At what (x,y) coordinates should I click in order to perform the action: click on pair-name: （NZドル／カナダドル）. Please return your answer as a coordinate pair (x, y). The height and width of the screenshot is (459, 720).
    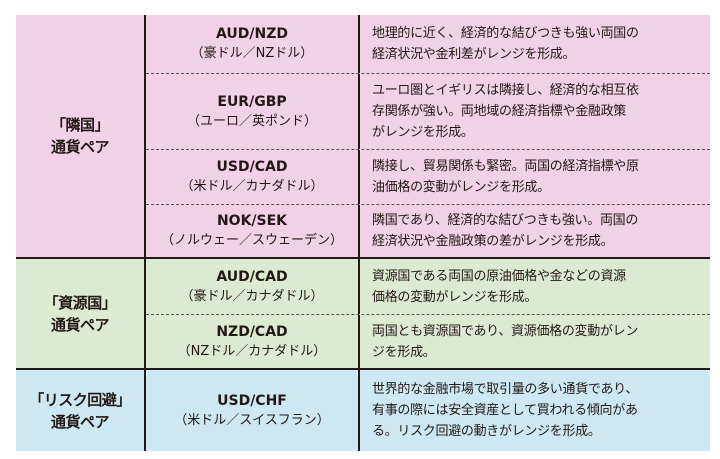
    Looking at the image, I should click on (252, 351).